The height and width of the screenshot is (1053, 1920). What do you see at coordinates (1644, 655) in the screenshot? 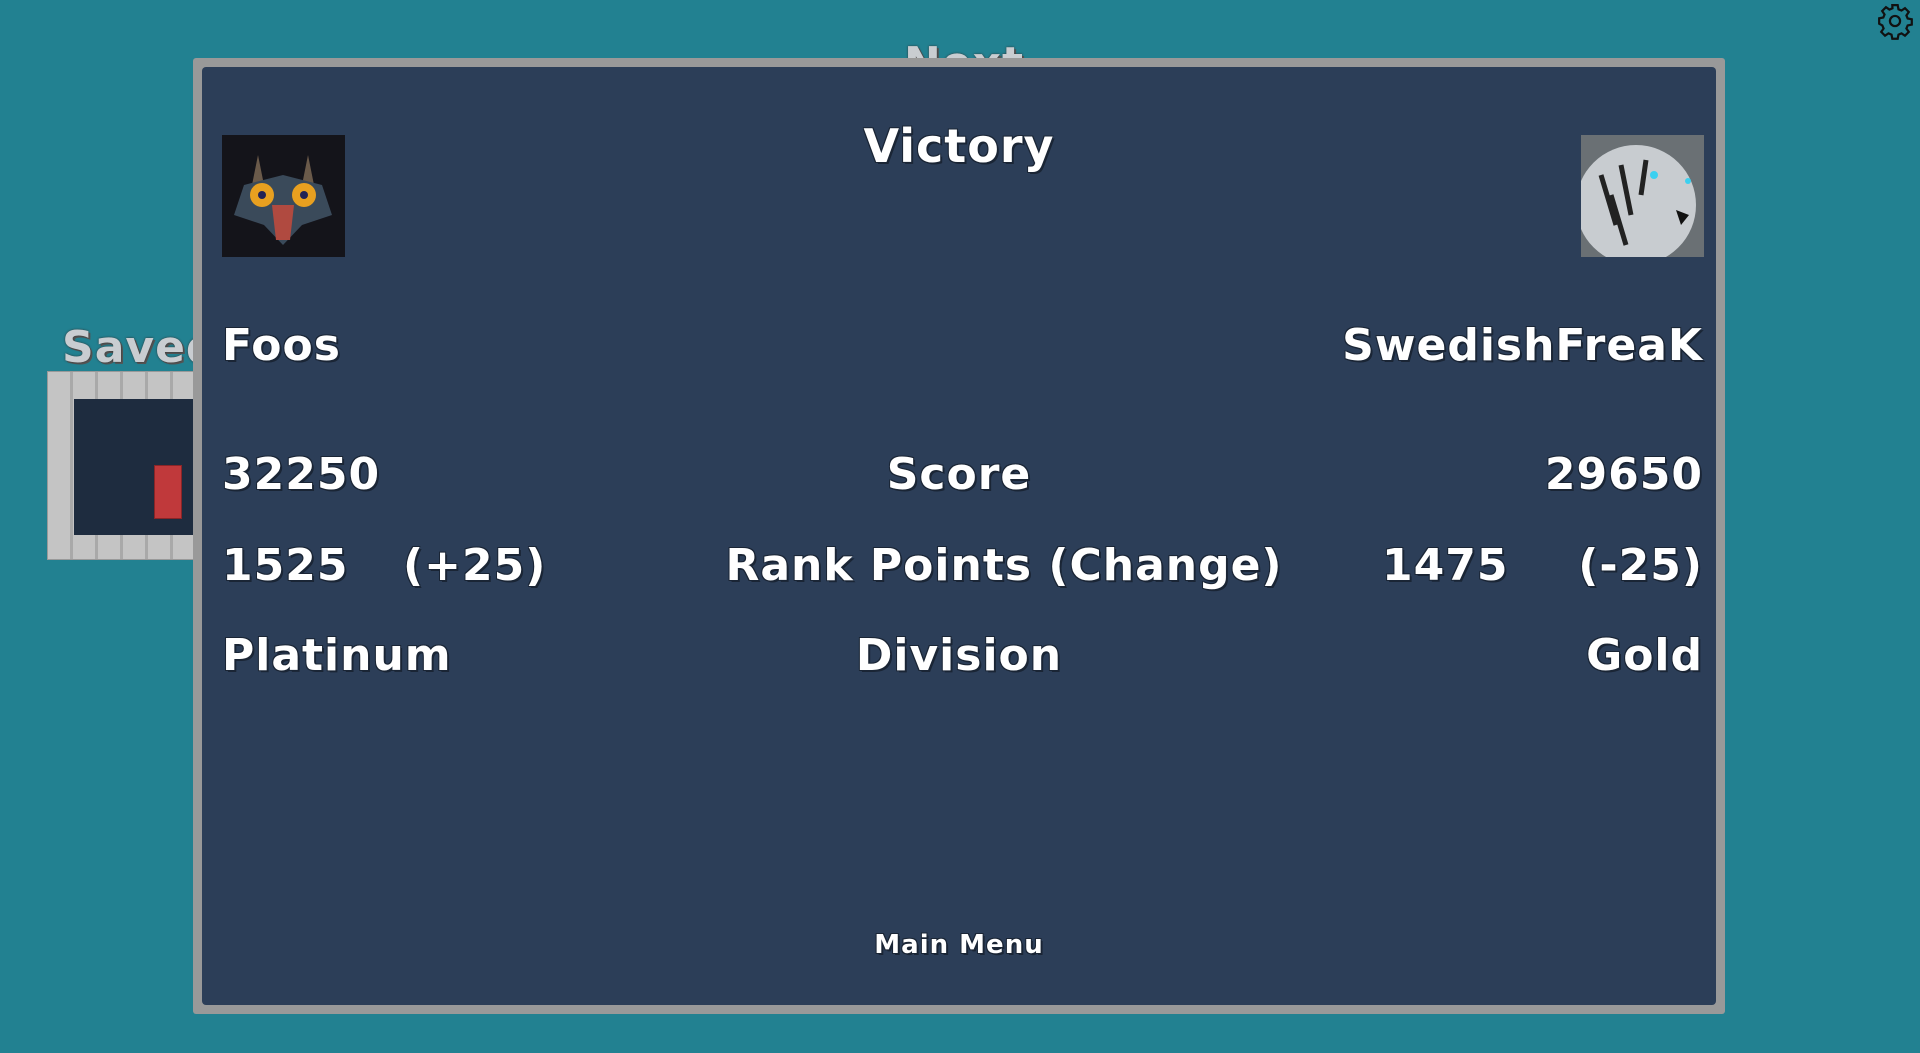
I see `player2-division: Gold` at bounding box center [1644, 655].